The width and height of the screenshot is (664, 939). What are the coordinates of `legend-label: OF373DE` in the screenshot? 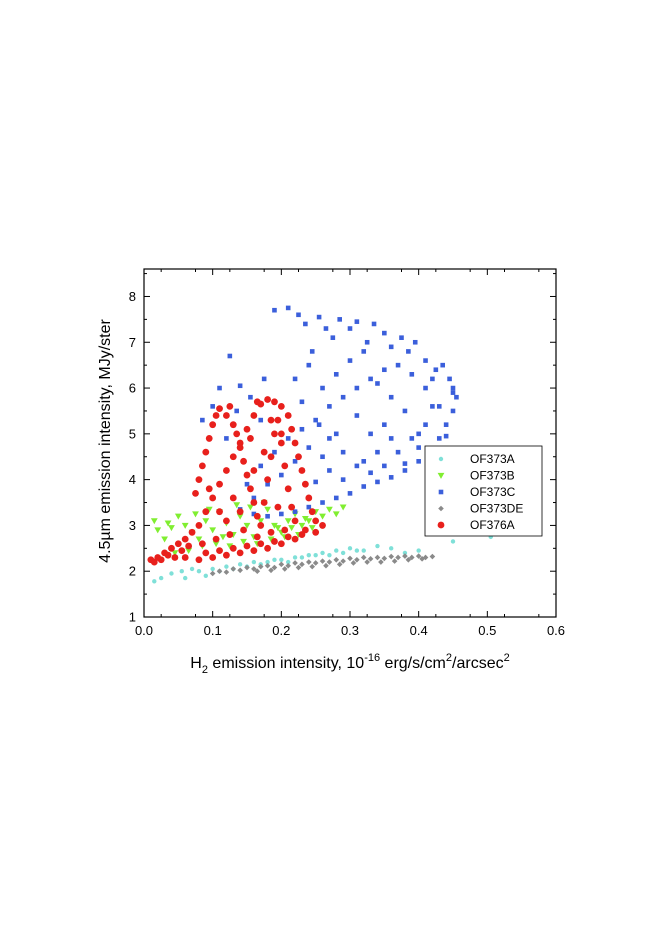 It's located at (496, 509).